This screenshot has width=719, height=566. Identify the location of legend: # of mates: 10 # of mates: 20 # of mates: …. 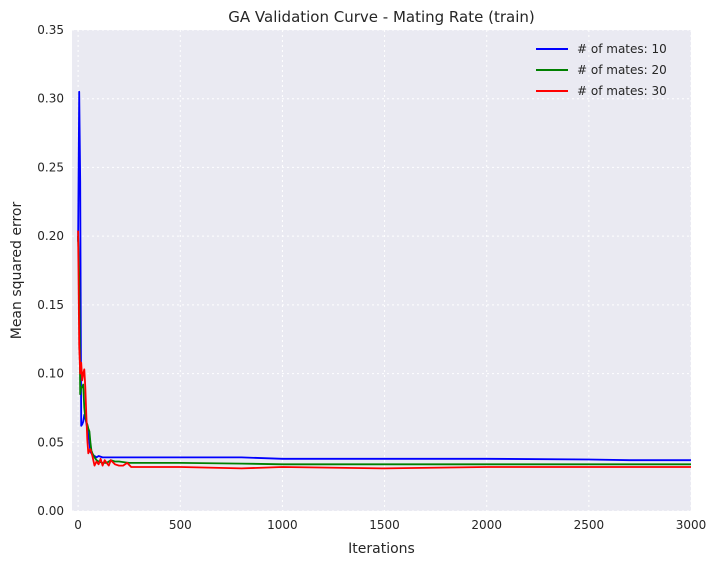
(601, 70).